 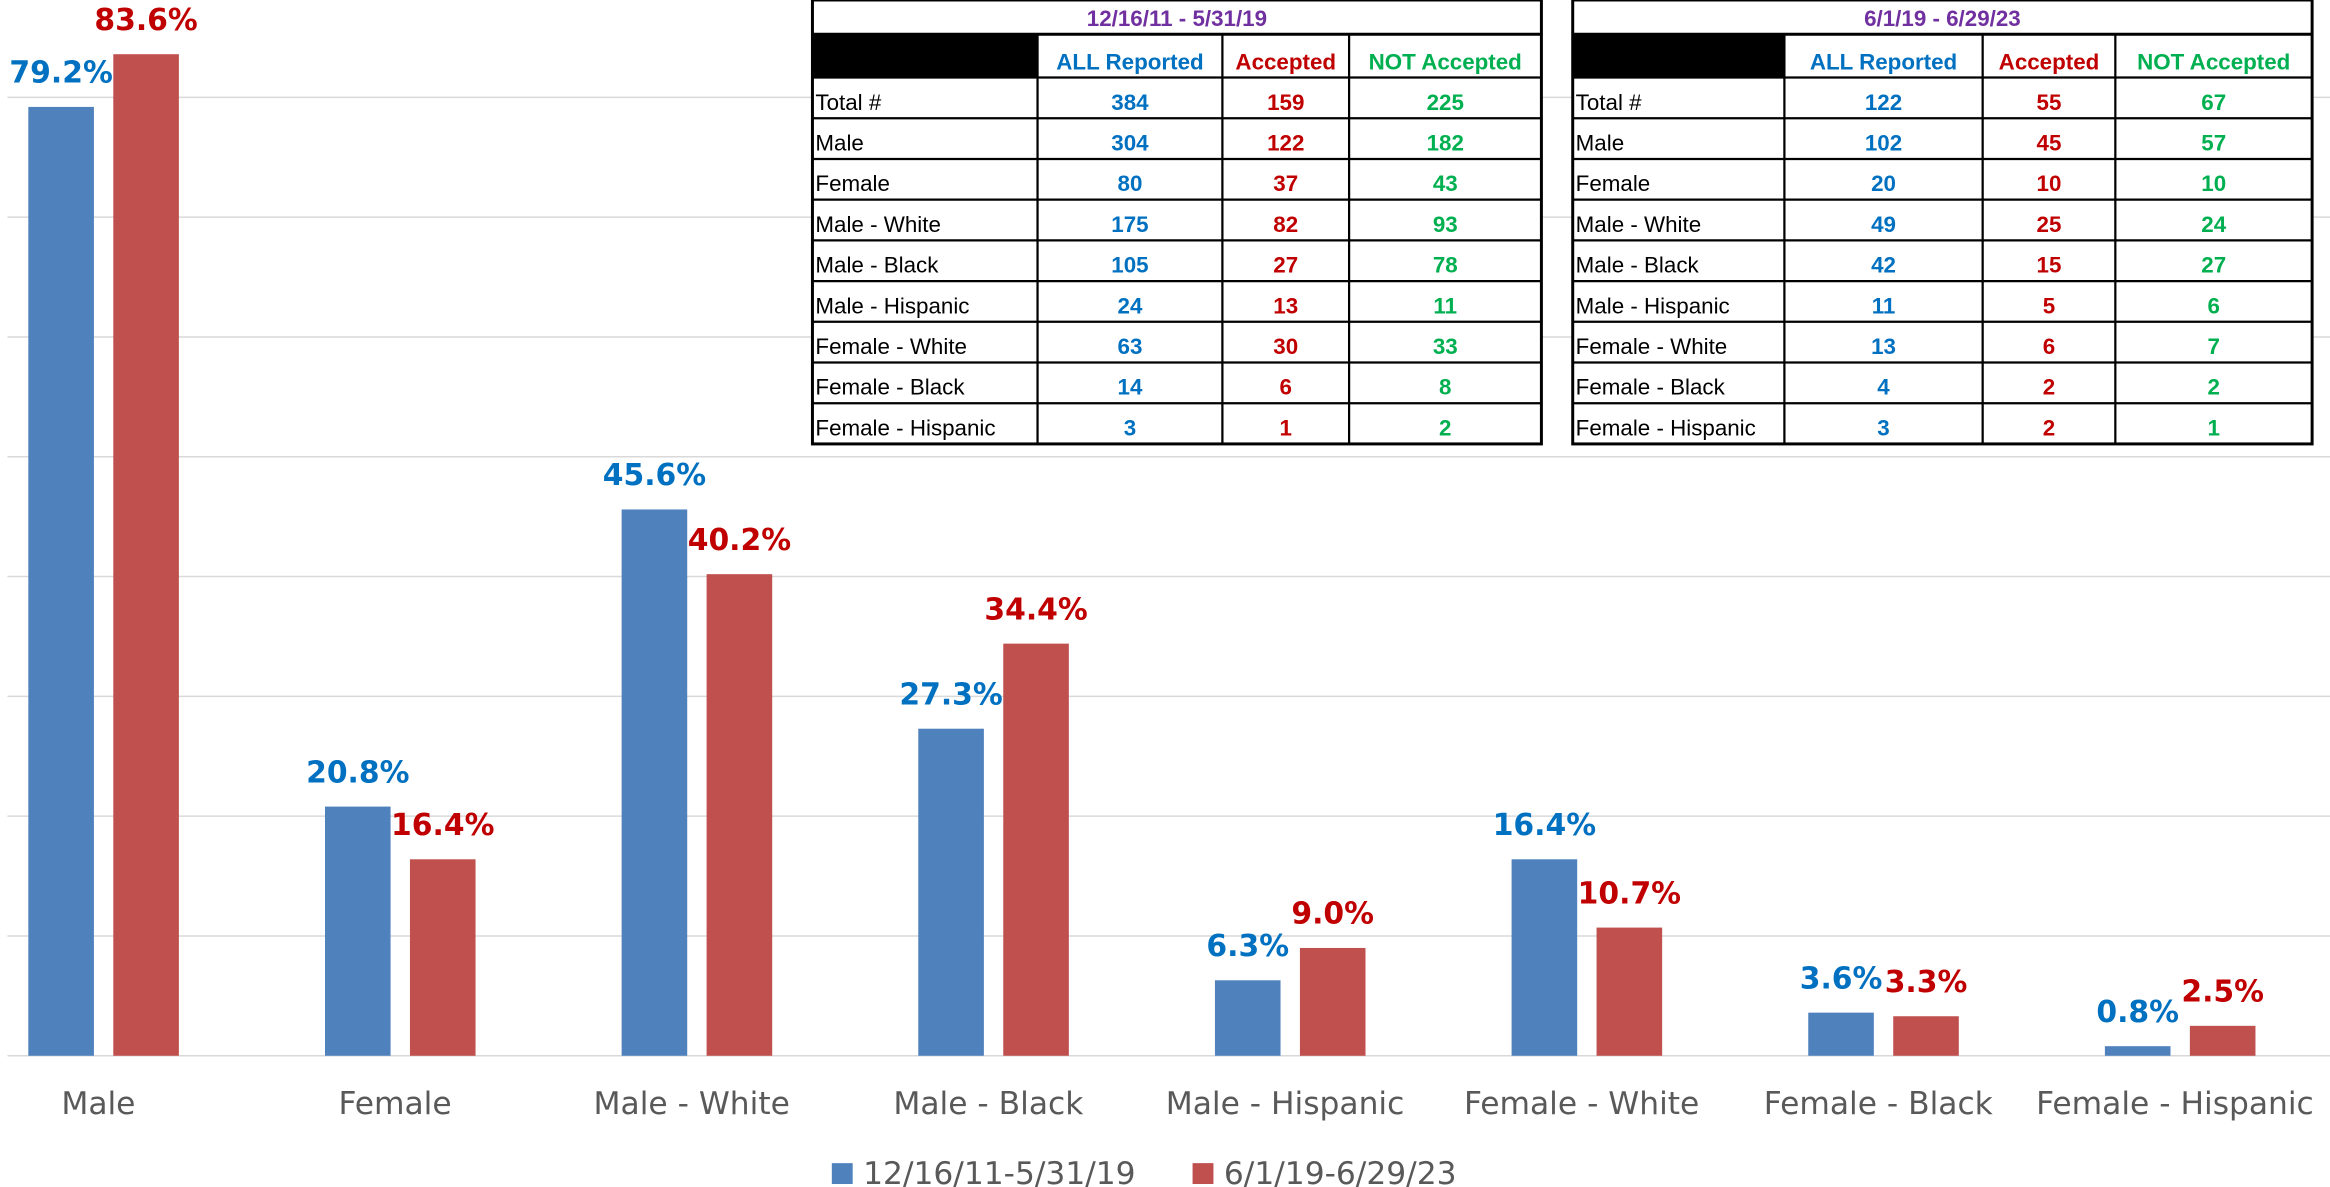 I want to click on value-label: 83.6%, so click(x=145, y=20).